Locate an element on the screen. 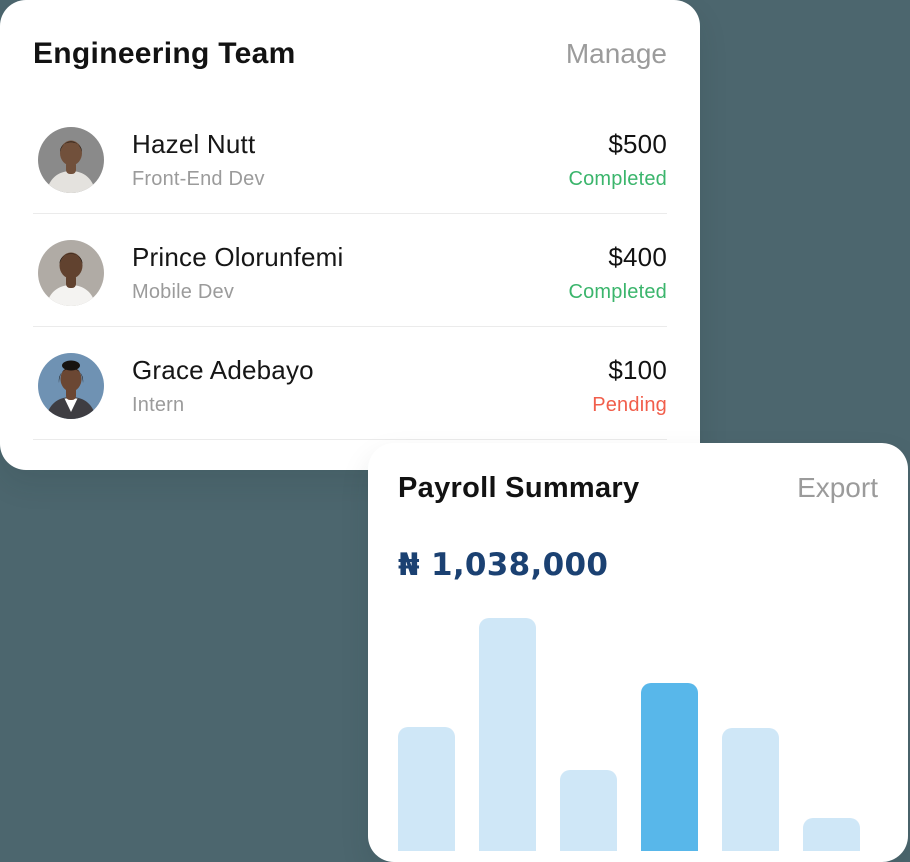 This screenshot has width=910, height=862. status-badge: Pending is located at coordinates (629, 405).